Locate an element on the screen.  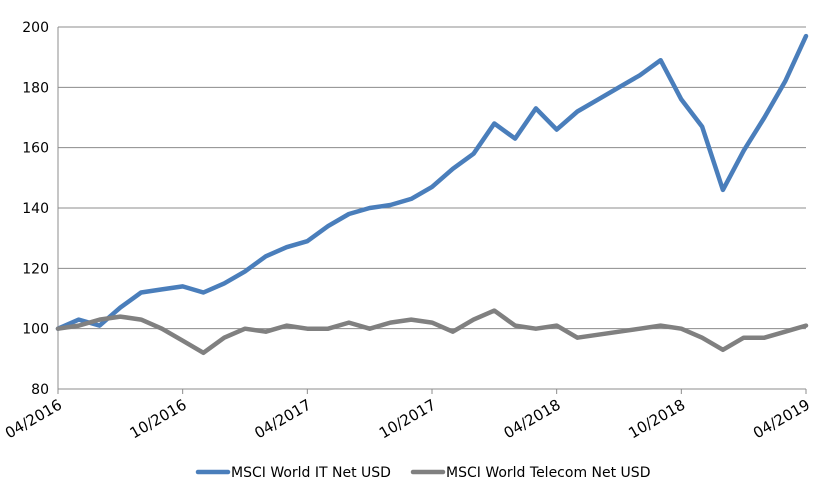
x-tick-label: 10/2018 is located at coordinates (656, 419).